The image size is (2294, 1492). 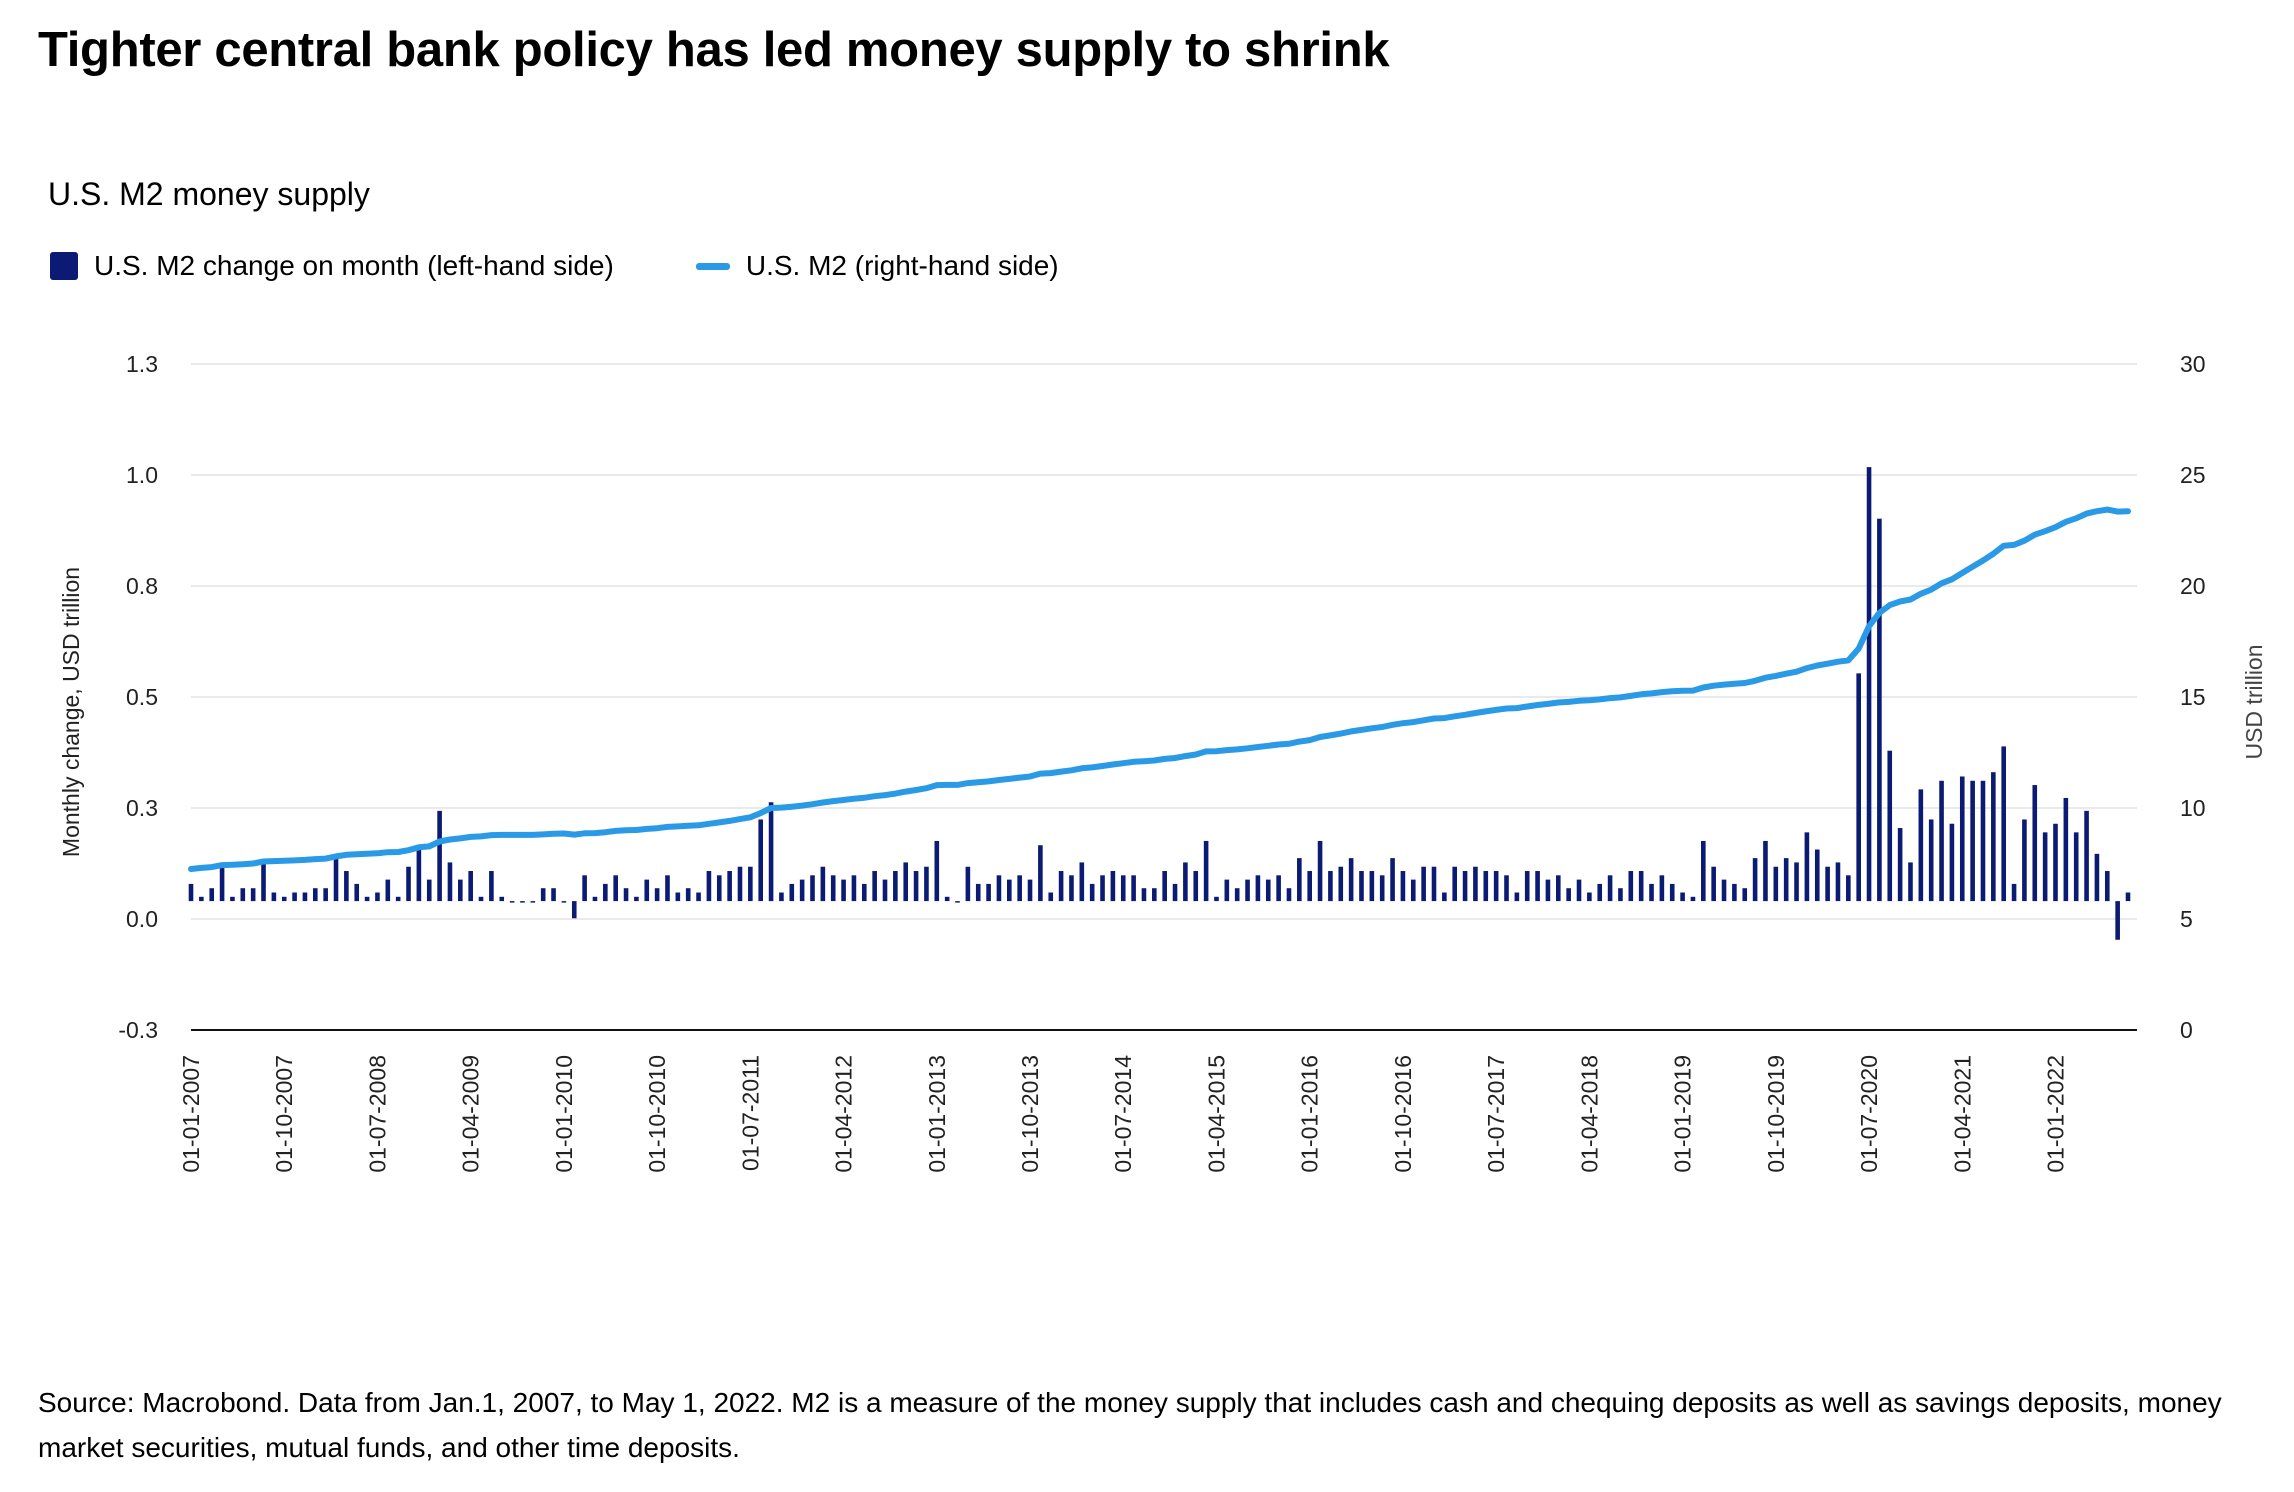 What do you see at coordinates (2254, 701) in the screenshot?
I see `y-axis-right-title: USD trillion` at bounding box center [2254, 701].